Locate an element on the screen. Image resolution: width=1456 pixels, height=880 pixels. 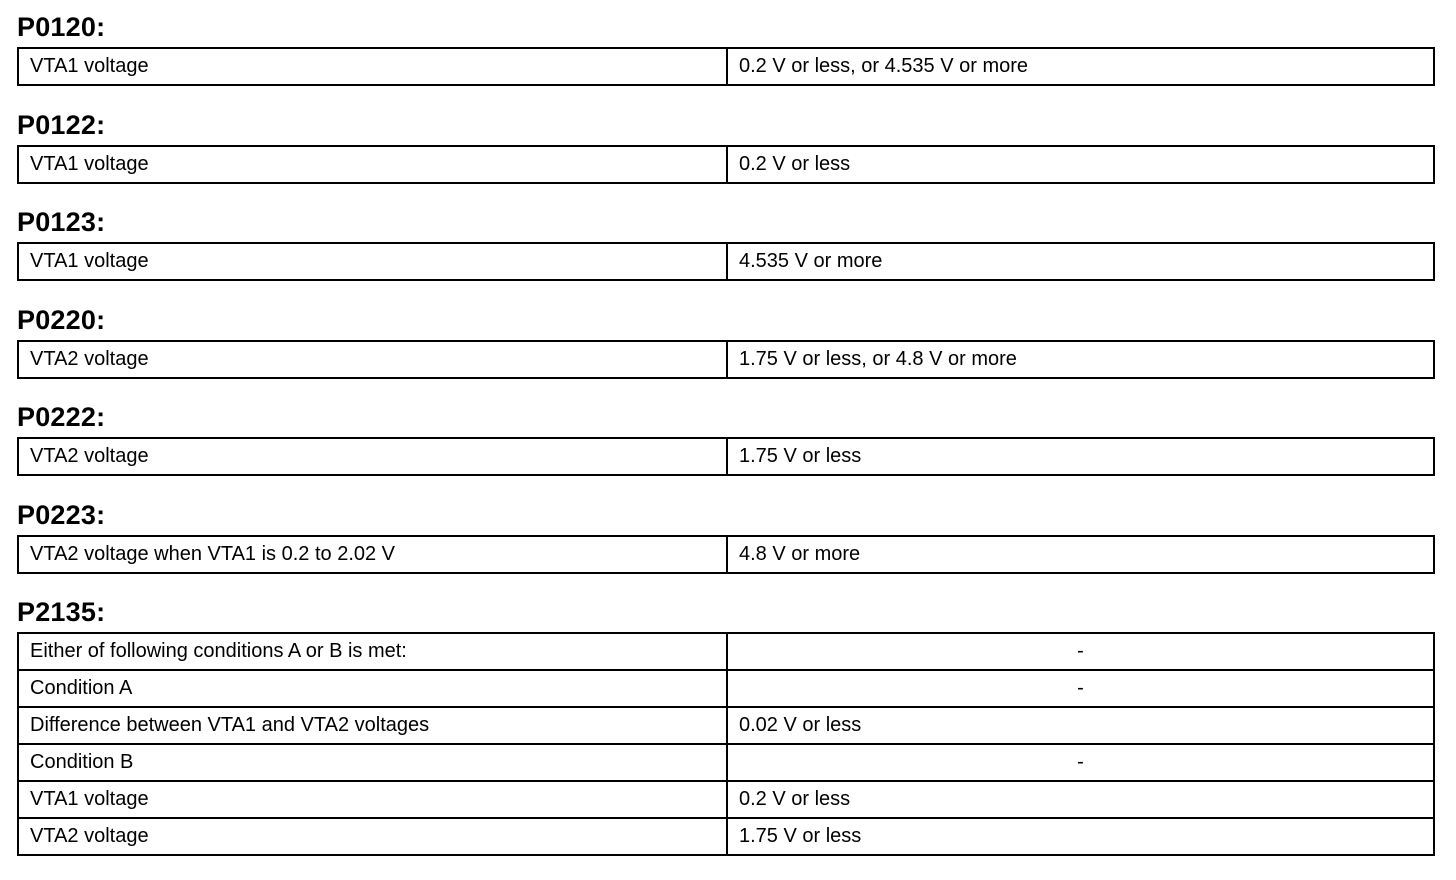
dtc-code-heading: P0222: is located at coordinates (61, 417).